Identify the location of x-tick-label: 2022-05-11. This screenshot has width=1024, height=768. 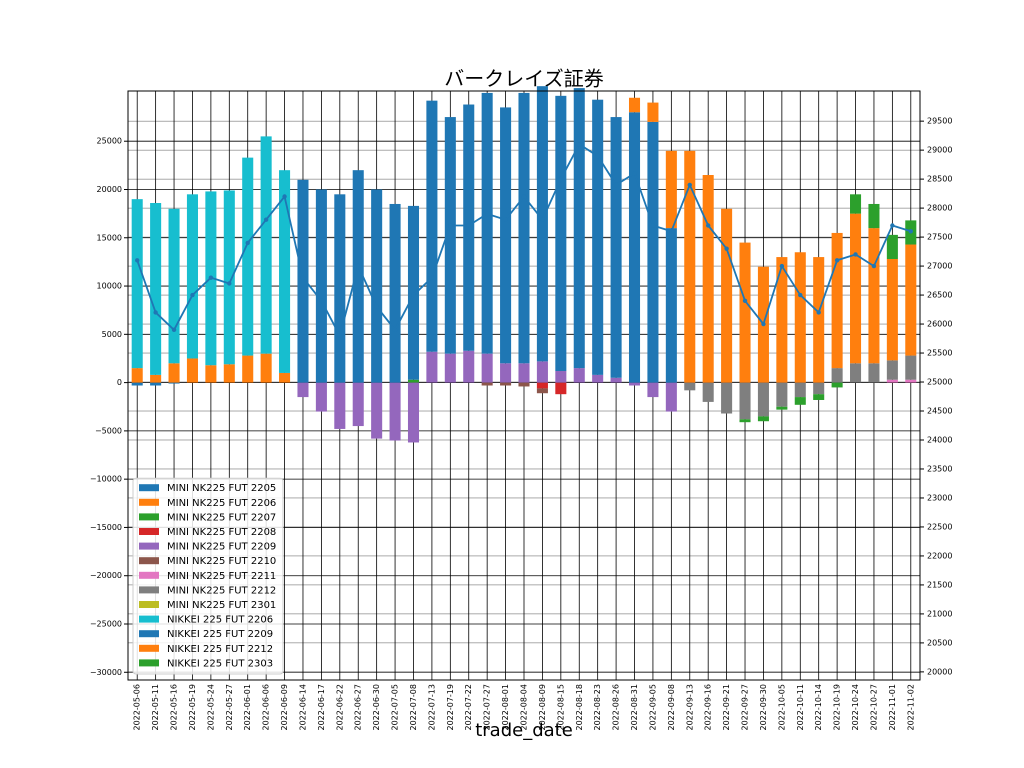
(155, 707).